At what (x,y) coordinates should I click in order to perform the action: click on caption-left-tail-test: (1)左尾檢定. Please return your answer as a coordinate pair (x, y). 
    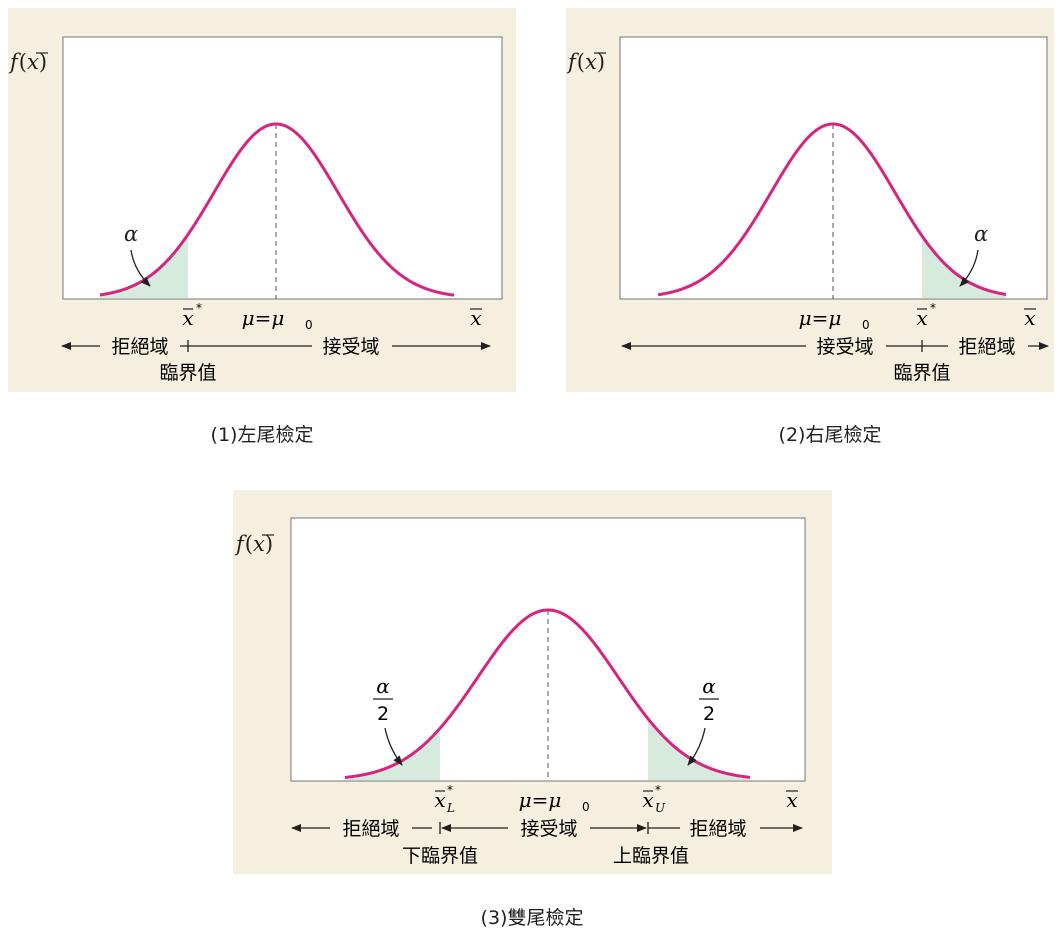
    Looking at the image, I should click on (262, 435).